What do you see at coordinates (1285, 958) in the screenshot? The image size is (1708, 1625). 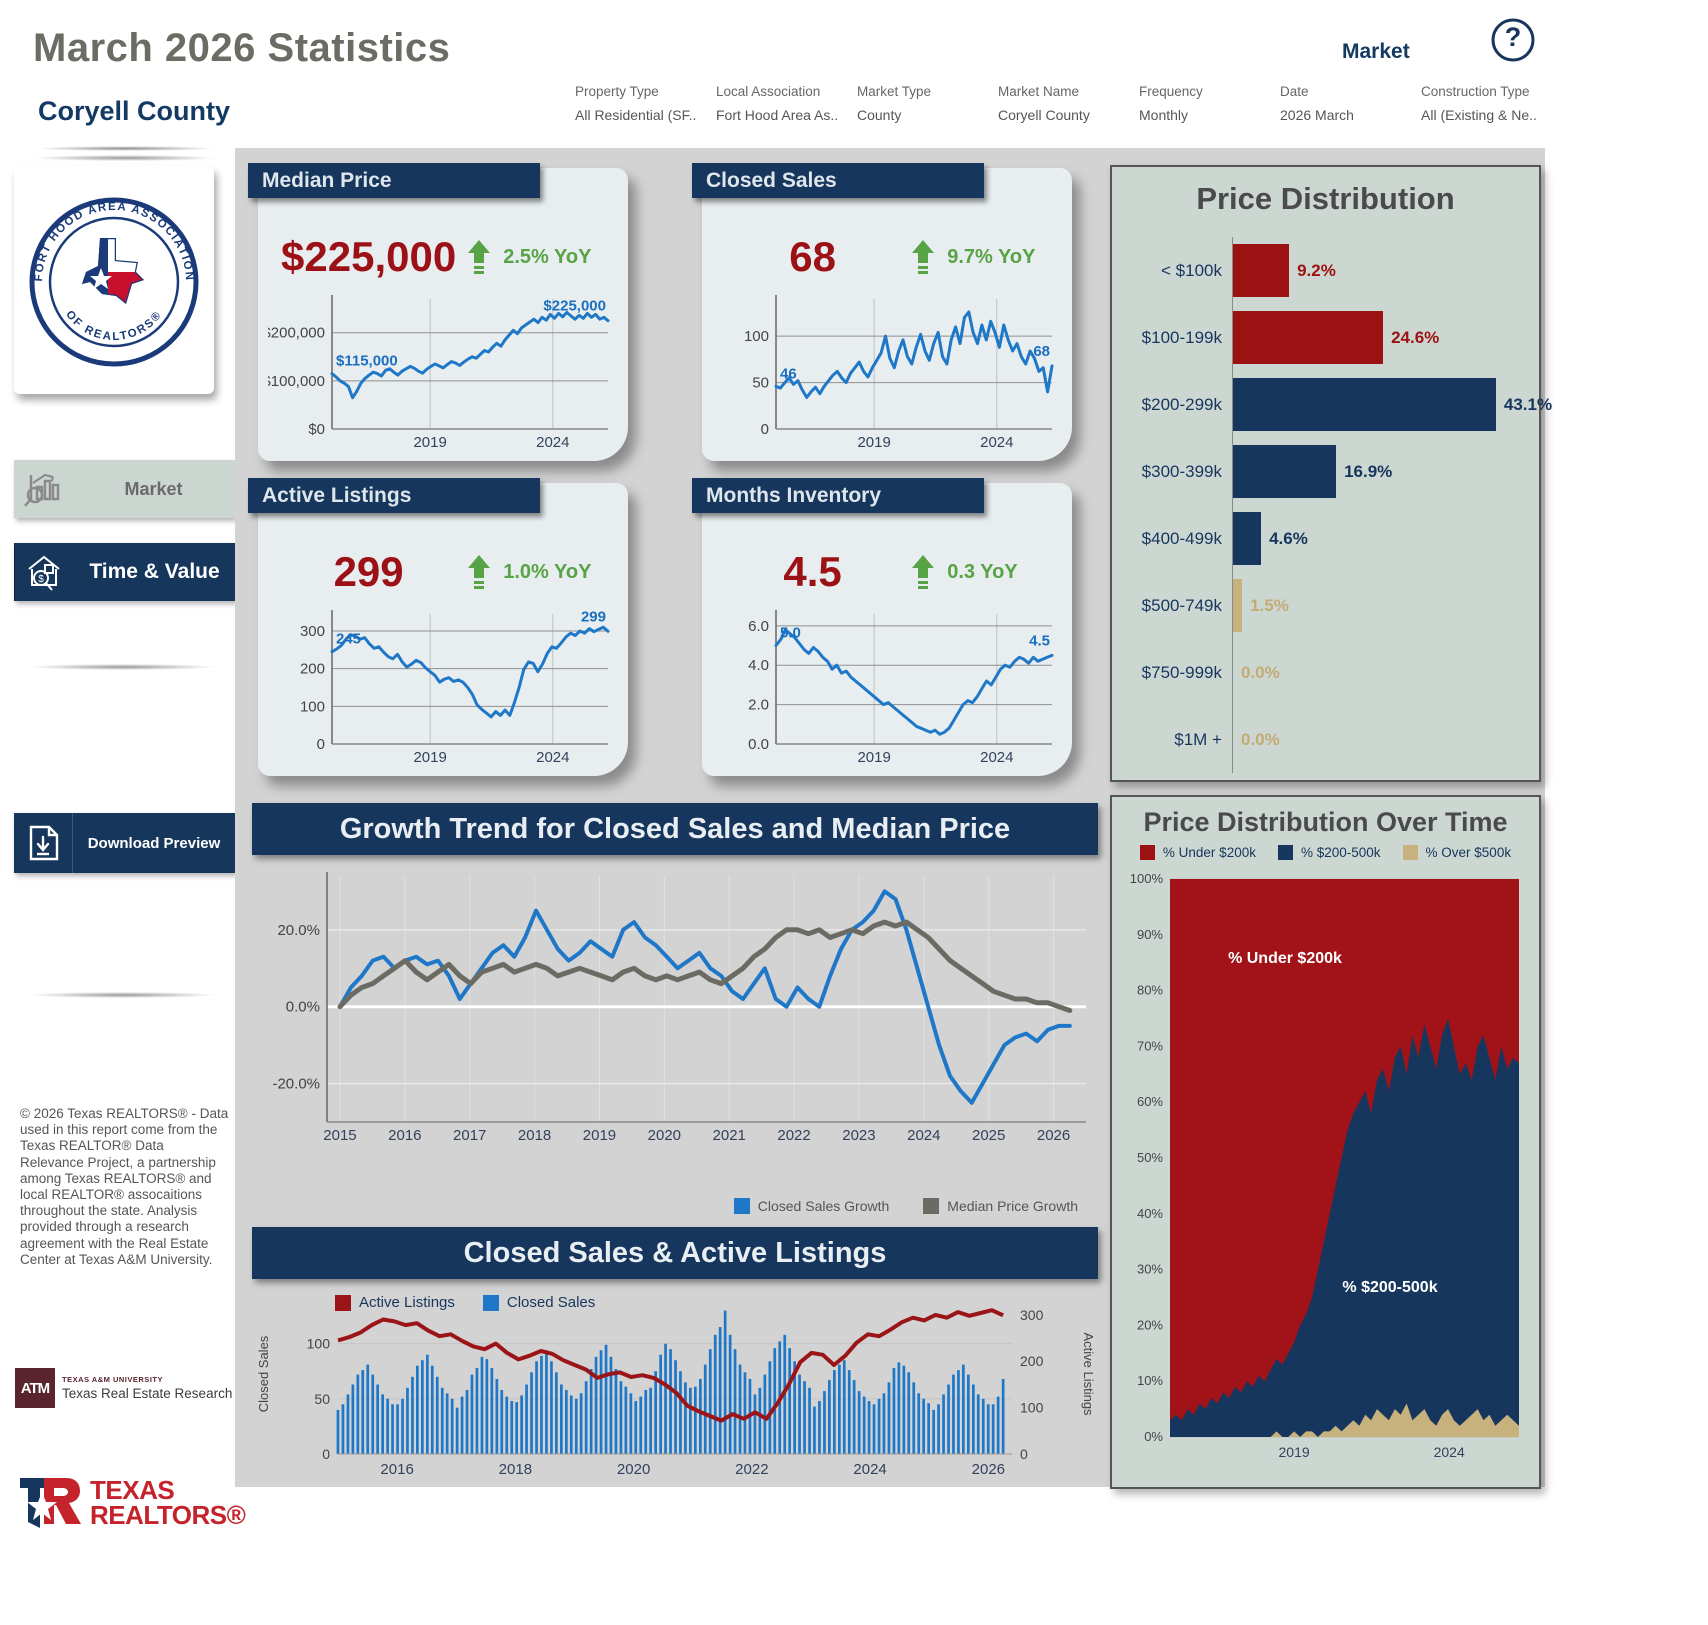 I see `svg-text: % Under $200k` at bounding box center [1285, 958].